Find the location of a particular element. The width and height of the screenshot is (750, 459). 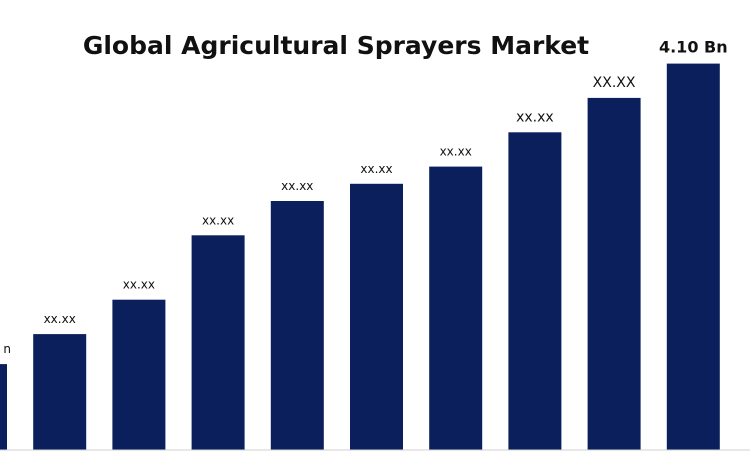

data-label-1: n is located at coordinates (7, 349).